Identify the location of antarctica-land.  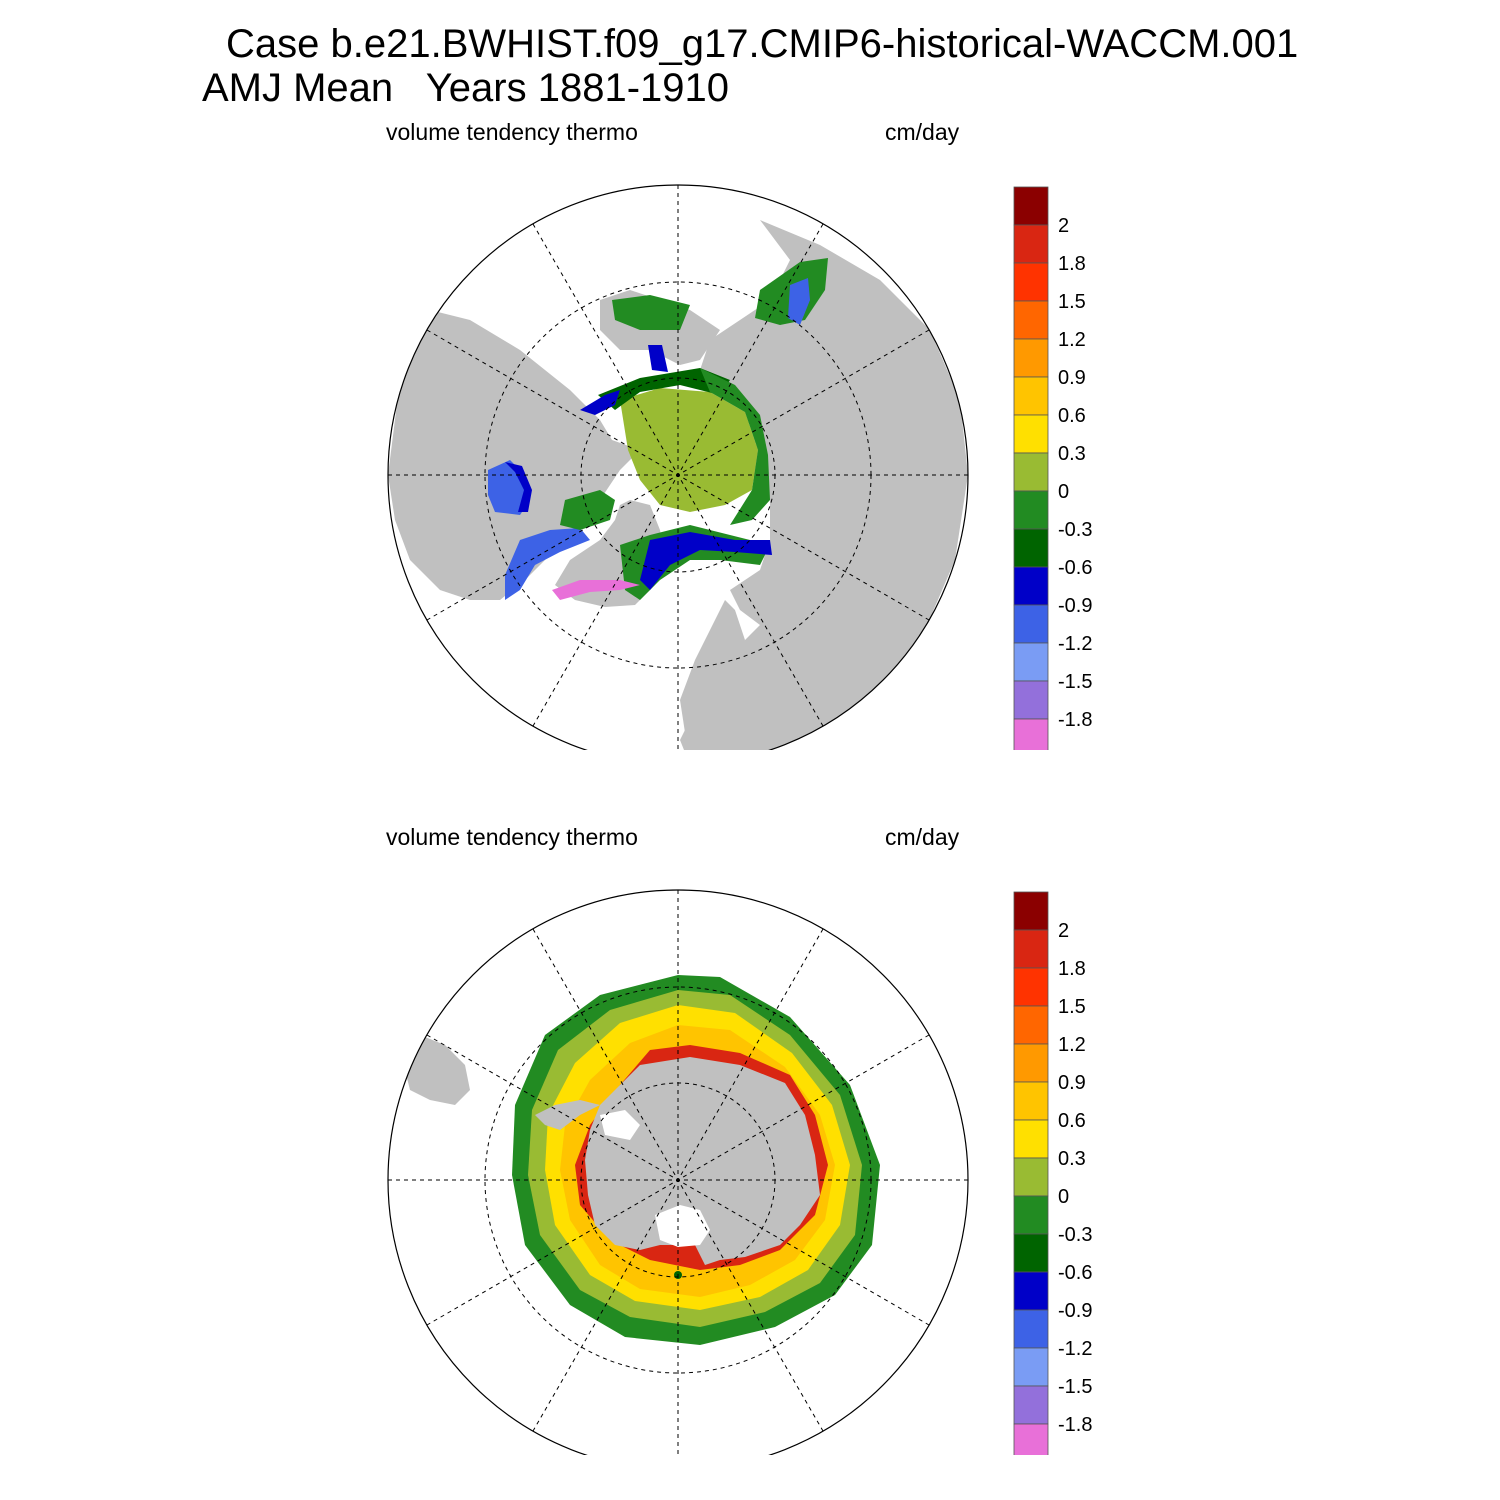
(702, 1161).